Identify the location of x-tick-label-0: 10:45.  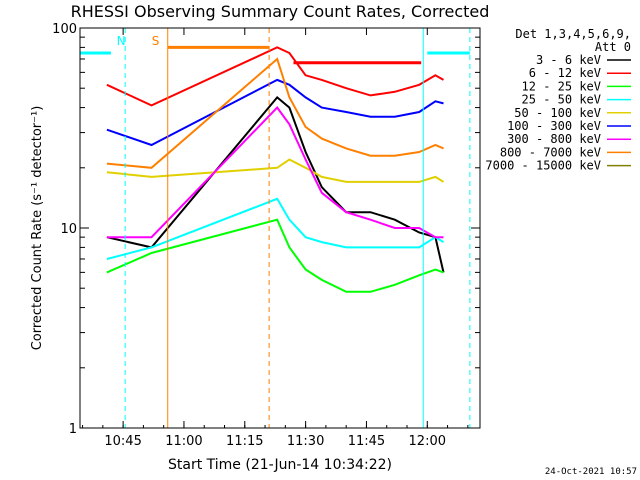
(122, 441).